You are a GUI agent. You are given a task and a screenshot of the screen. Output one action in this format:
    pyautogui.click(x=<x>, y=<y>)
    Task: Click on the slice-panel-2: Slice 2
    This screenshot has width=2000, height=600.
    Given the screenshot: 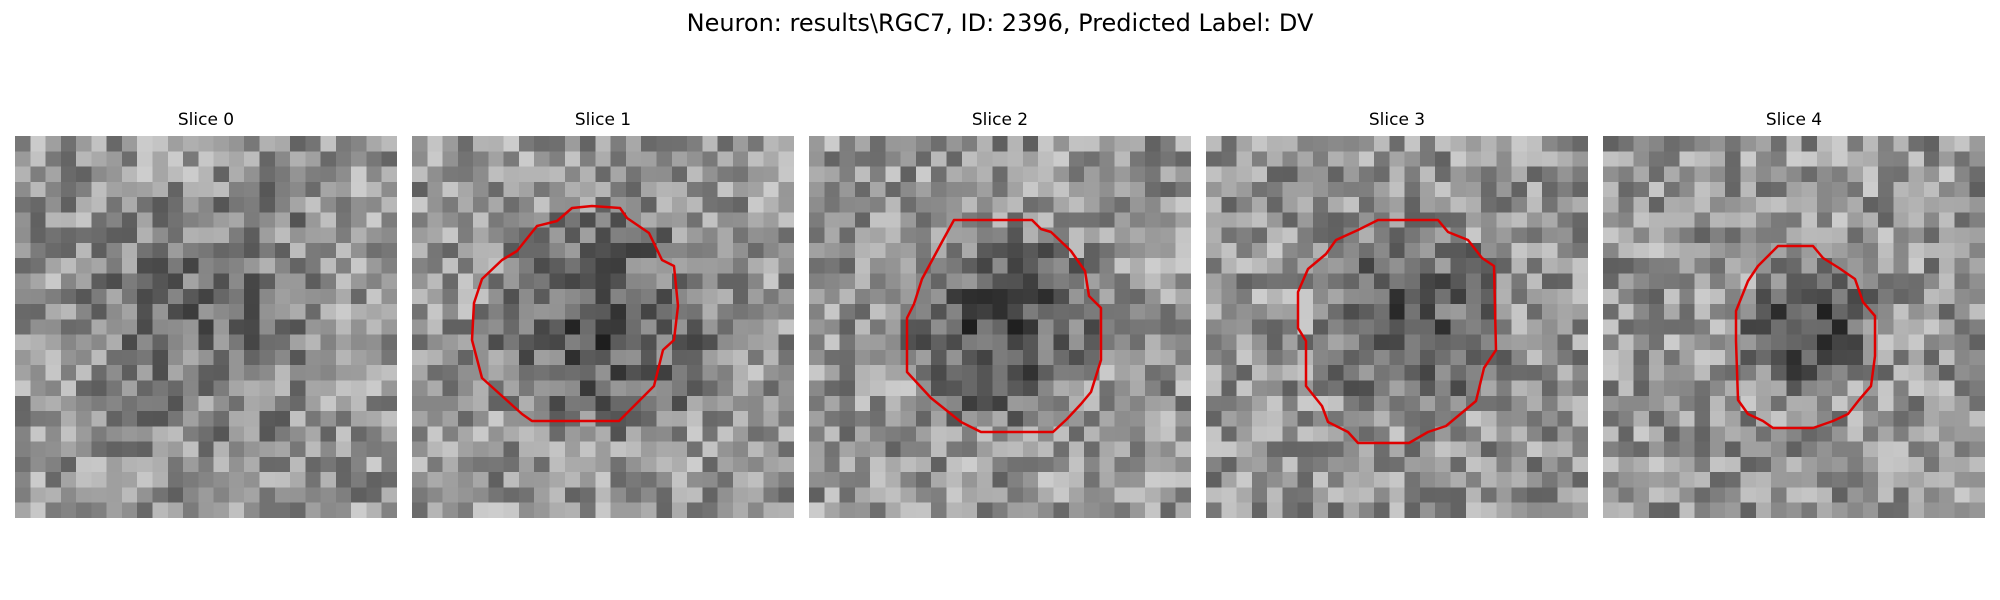 What is the action you would take?
    pyautogui.click(x=1000, y=314)
    